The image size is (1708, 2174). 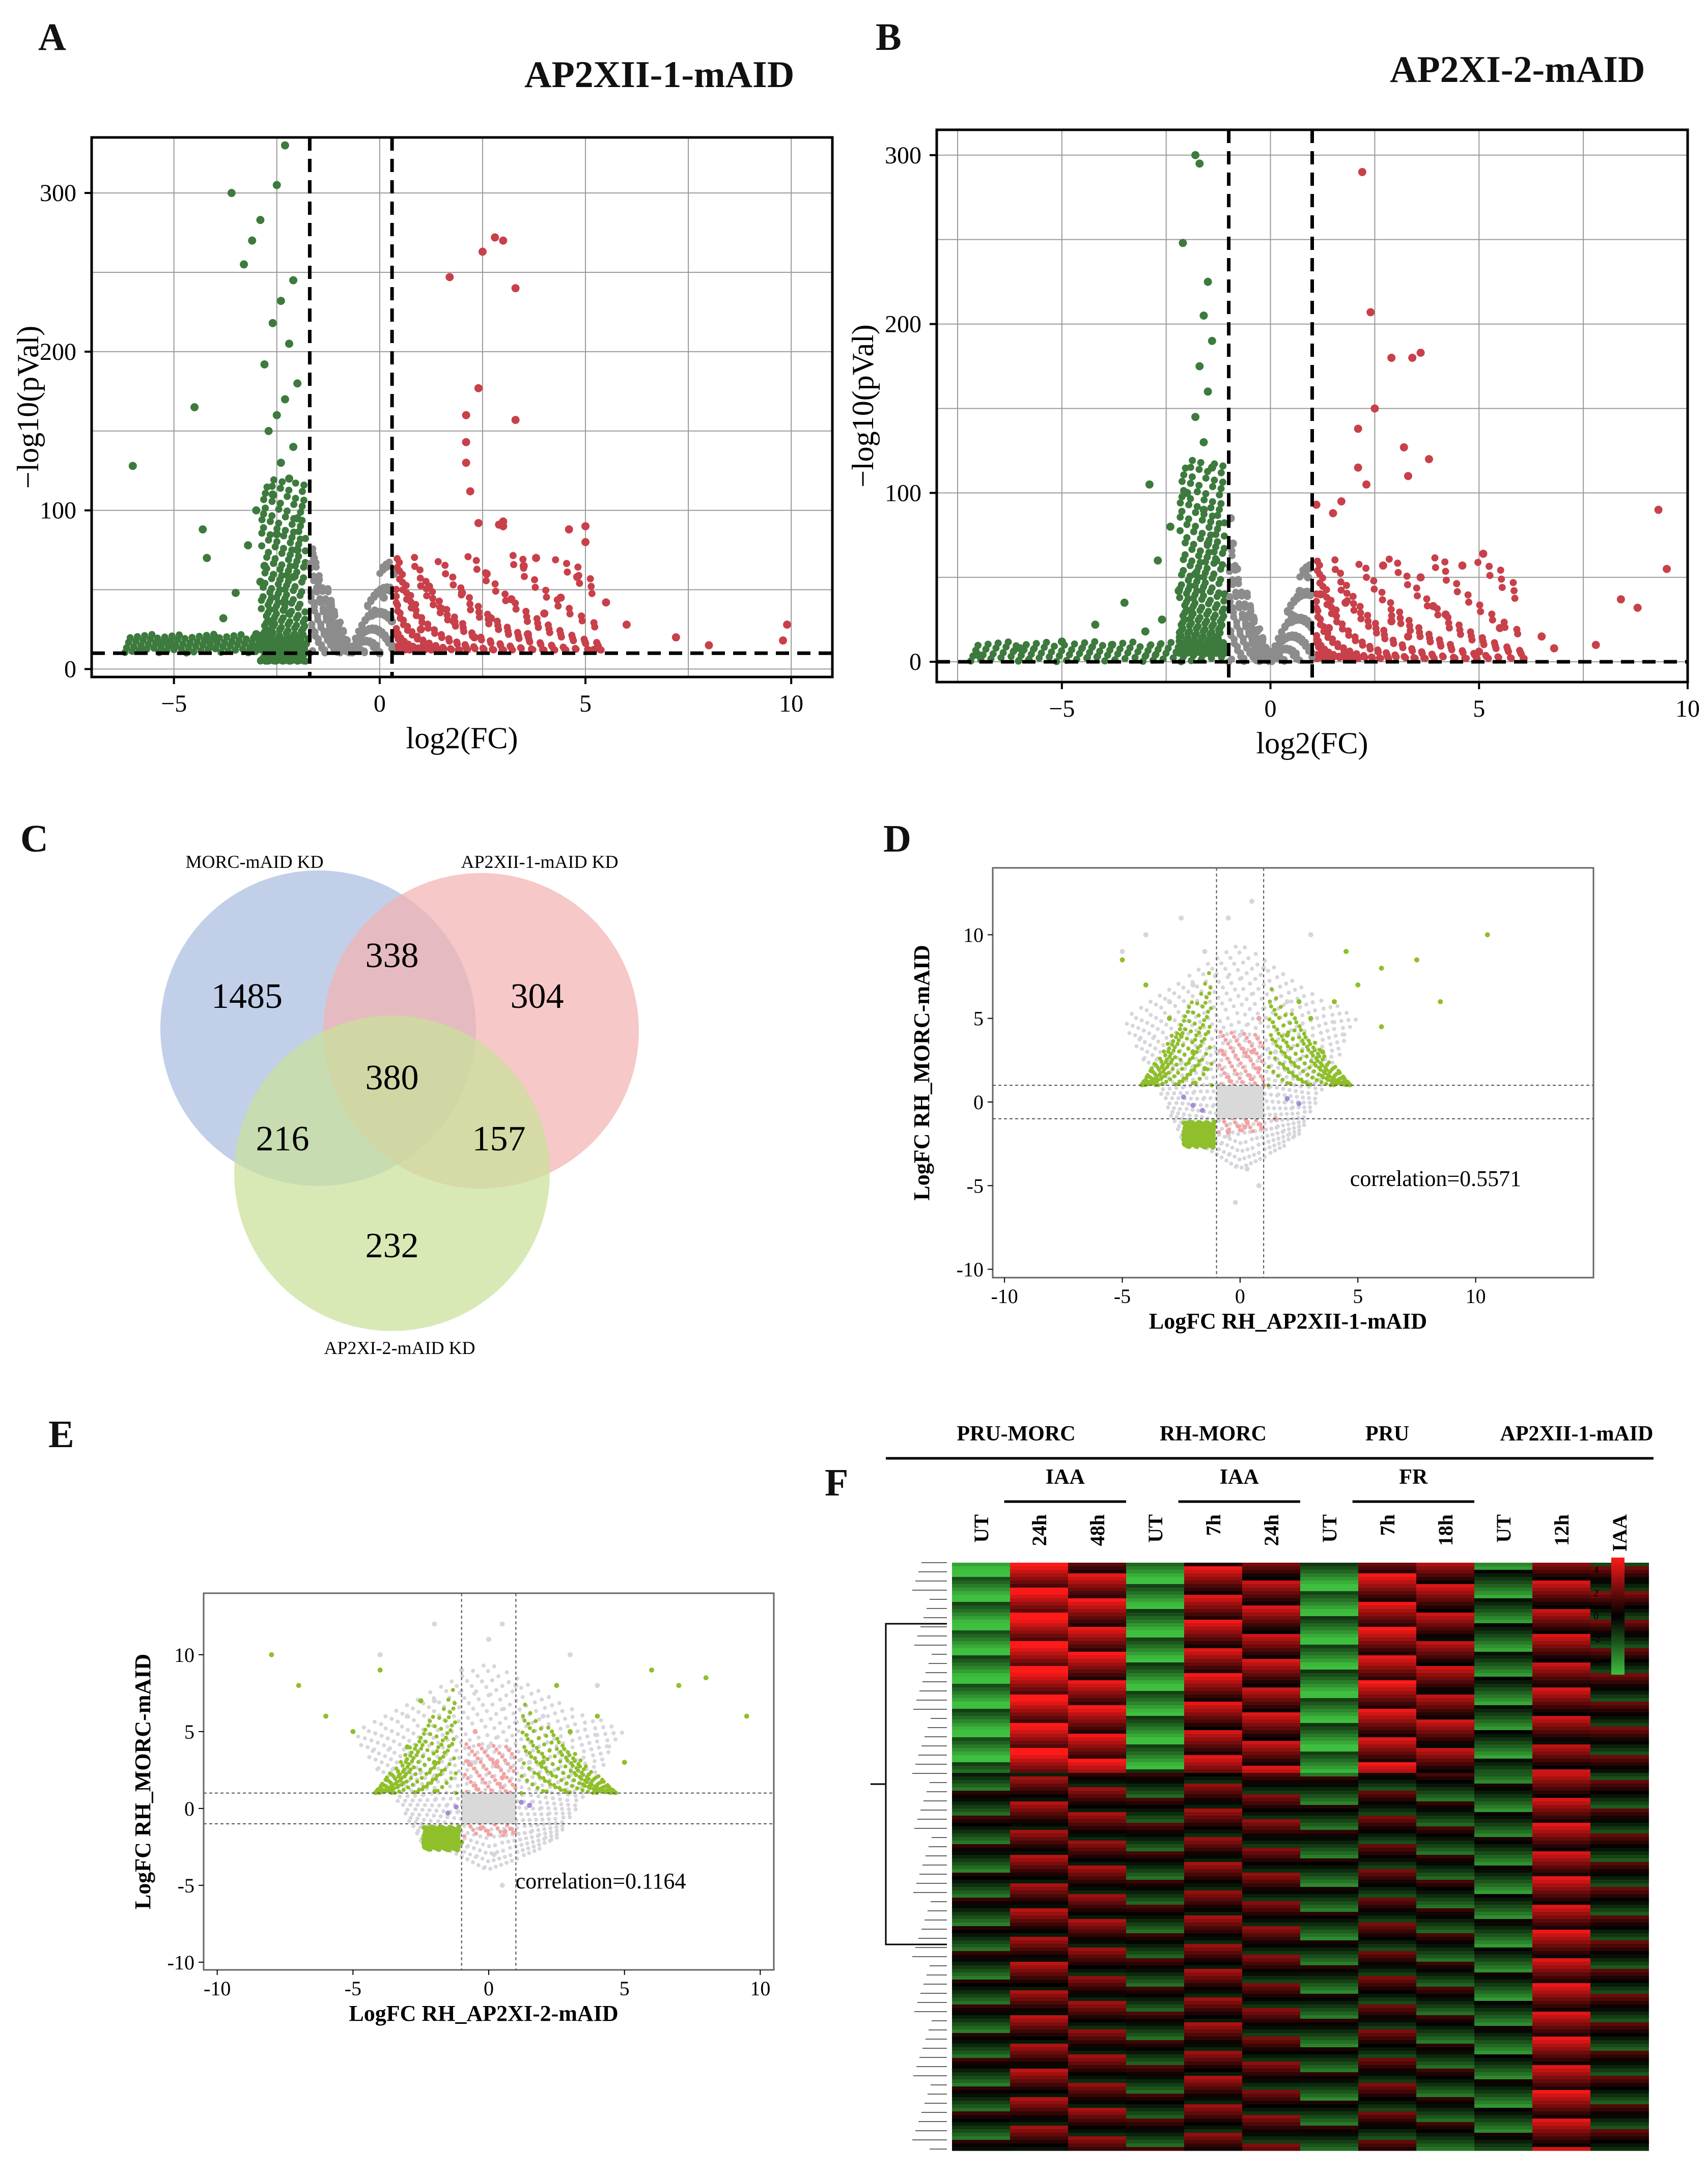 I want to click on y-tick-label: 5, so click(x=978, y=1018).